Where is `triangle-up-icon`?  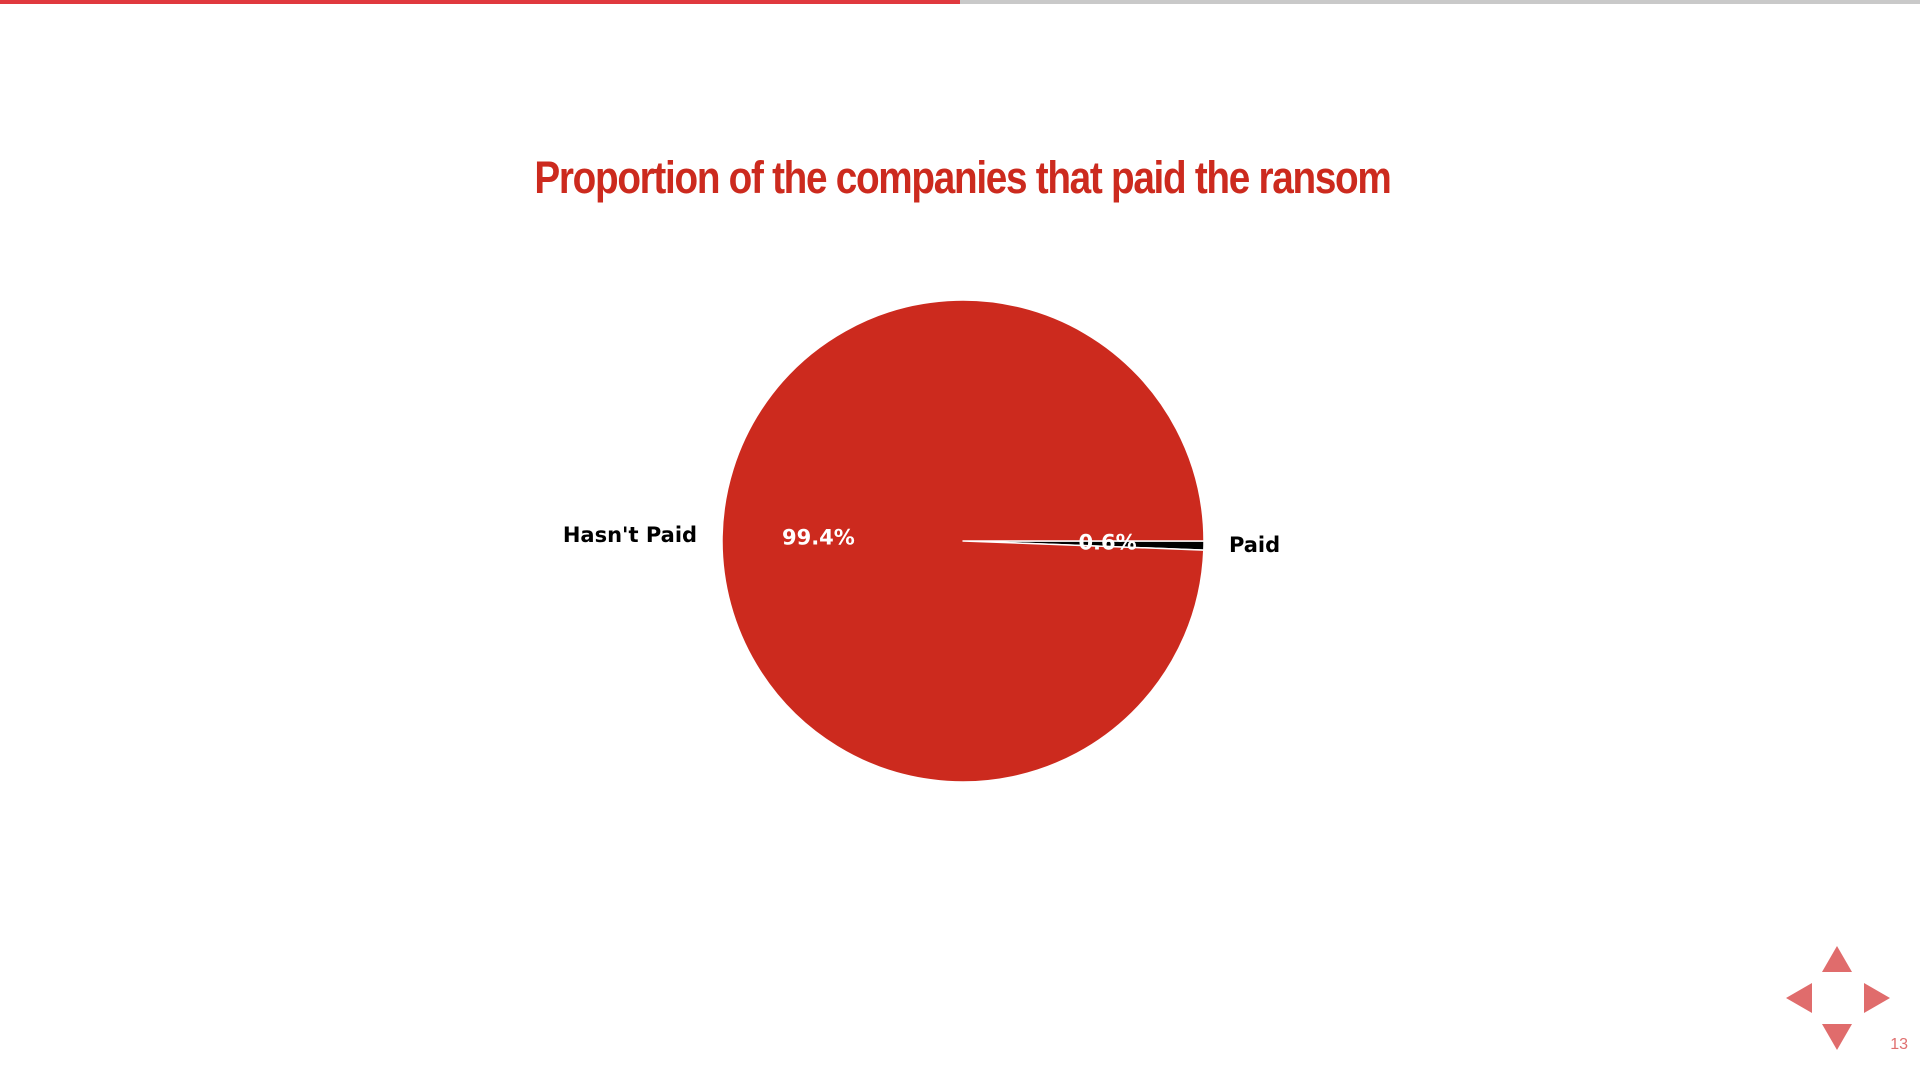 triangle-up-icon is located at coordinates (1837, 959).